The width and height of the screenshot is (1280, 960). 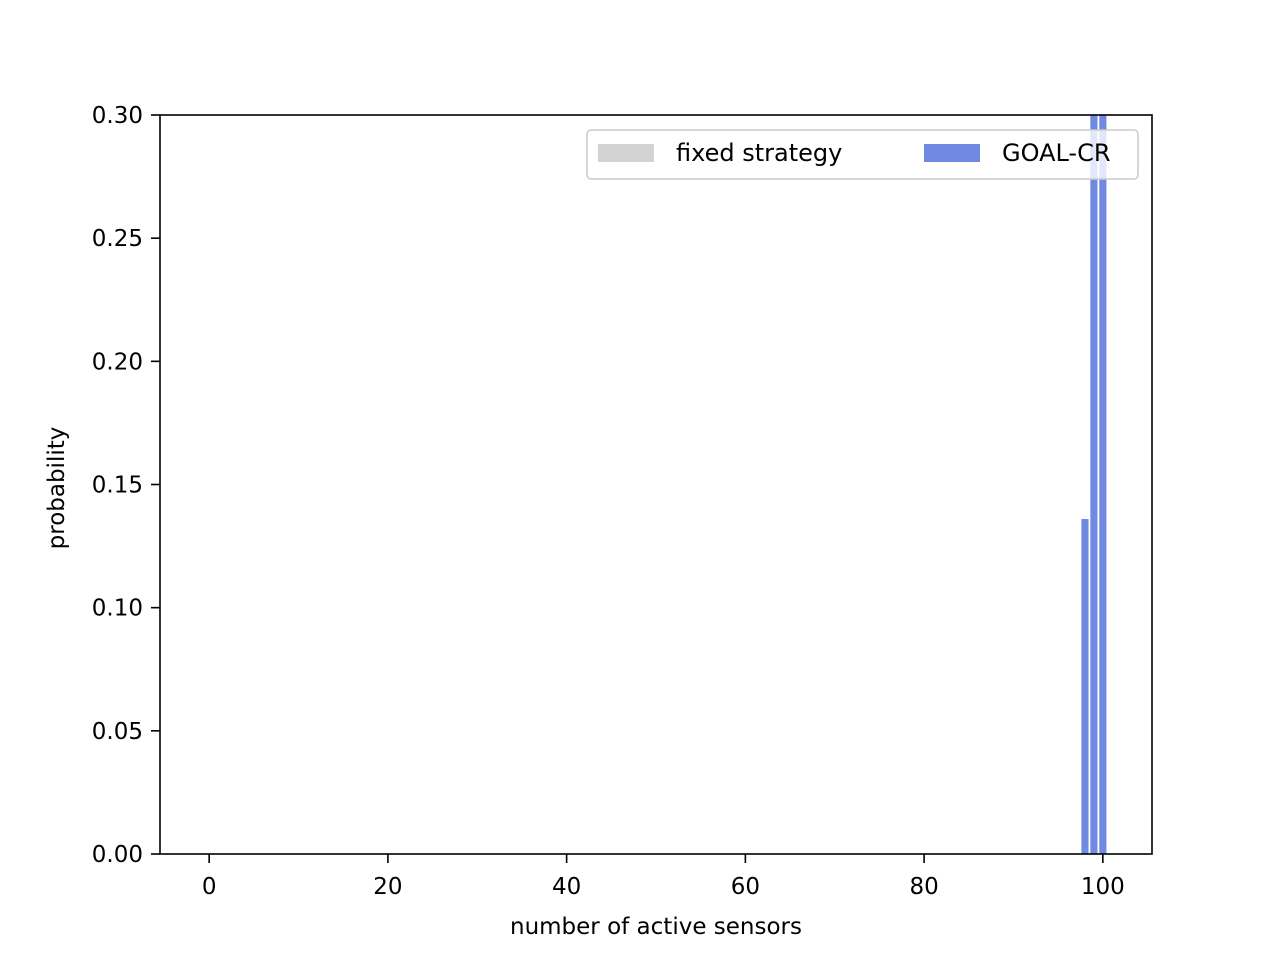 I want to click on legend-swatch-fixed-strategy, so click(x=626, y=153).